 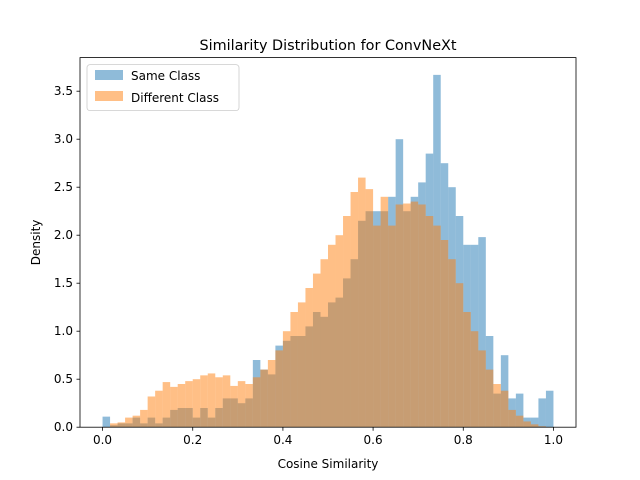 I want to click on legend: Same Class Different Class, so click(x=163, y=87).